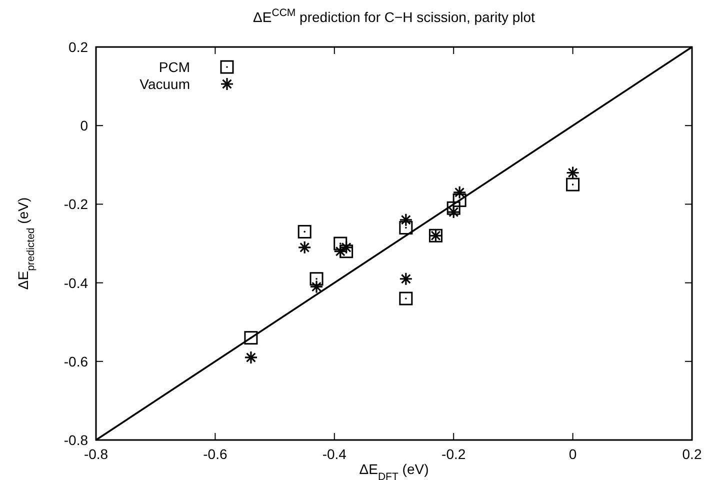 This screenshot has width=709, height=480. I want to click on y-tick-label: -0.8, so click(76, 440).